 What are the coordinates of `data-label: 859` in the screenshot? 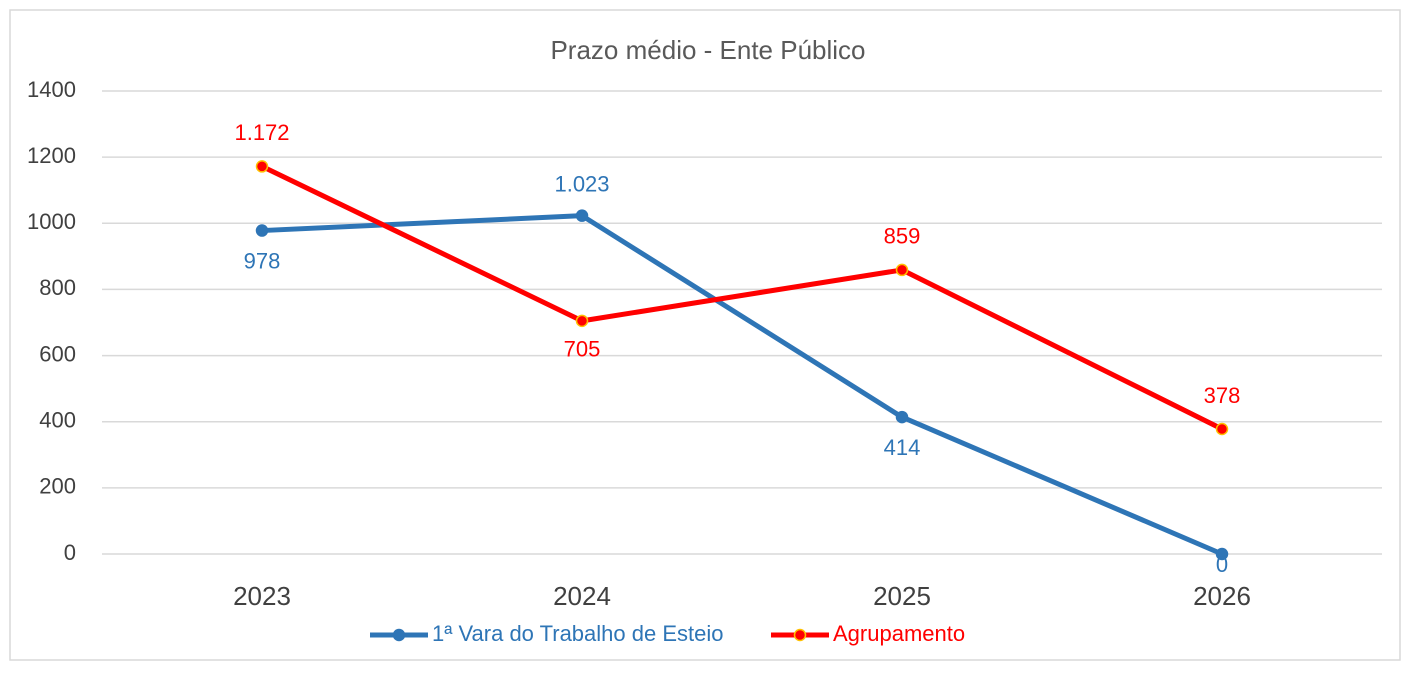 It's located at (902, 236).